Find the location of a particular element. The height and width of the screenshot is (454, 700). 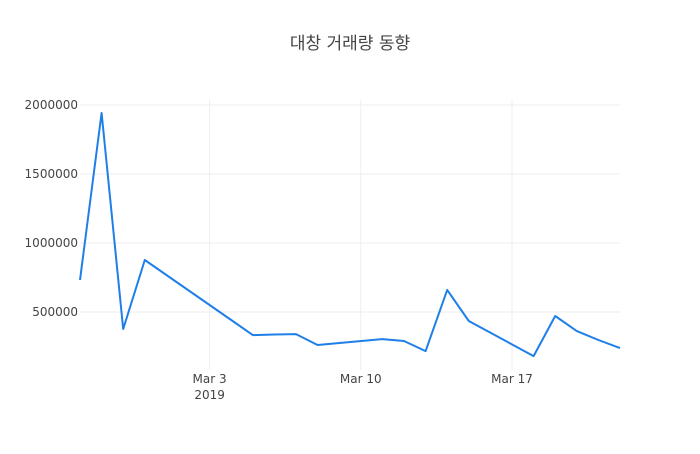

y-tick-label: 1000000 is located at coordinates (51, 243).